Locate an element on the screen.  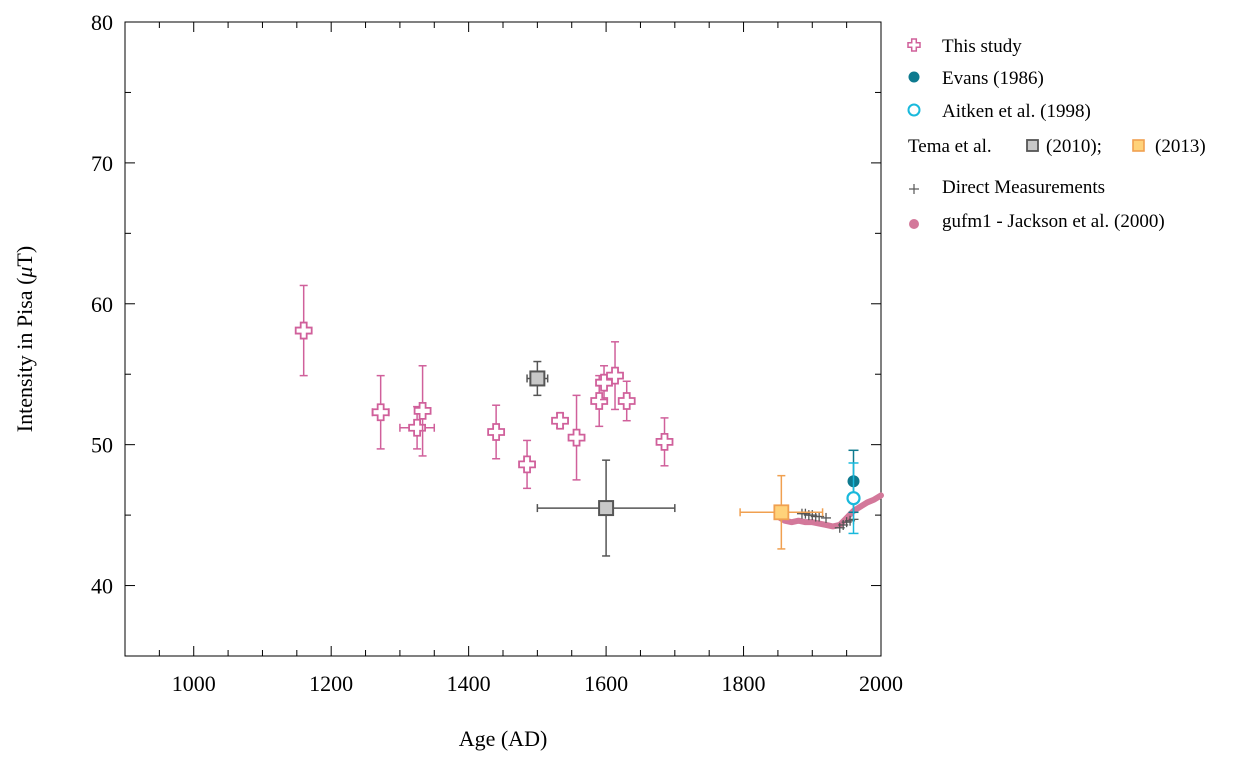
y-tick-label: 40 is located at coordinates (102, 586).